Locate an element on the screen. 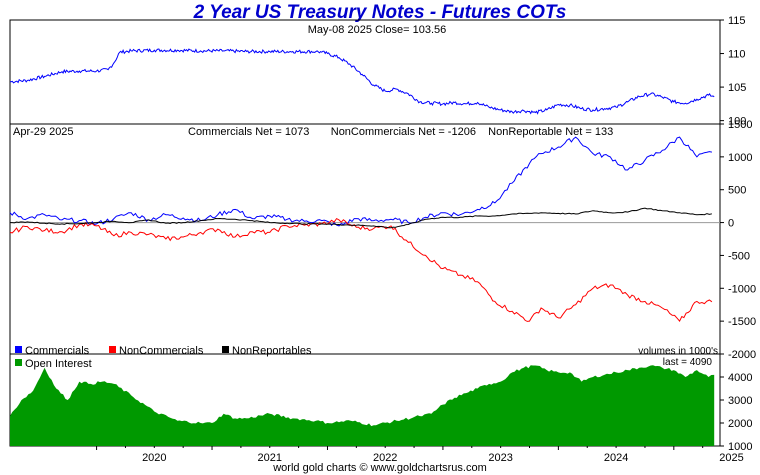  price-y-tick-label: 100 is located at coordinates (737, 122).